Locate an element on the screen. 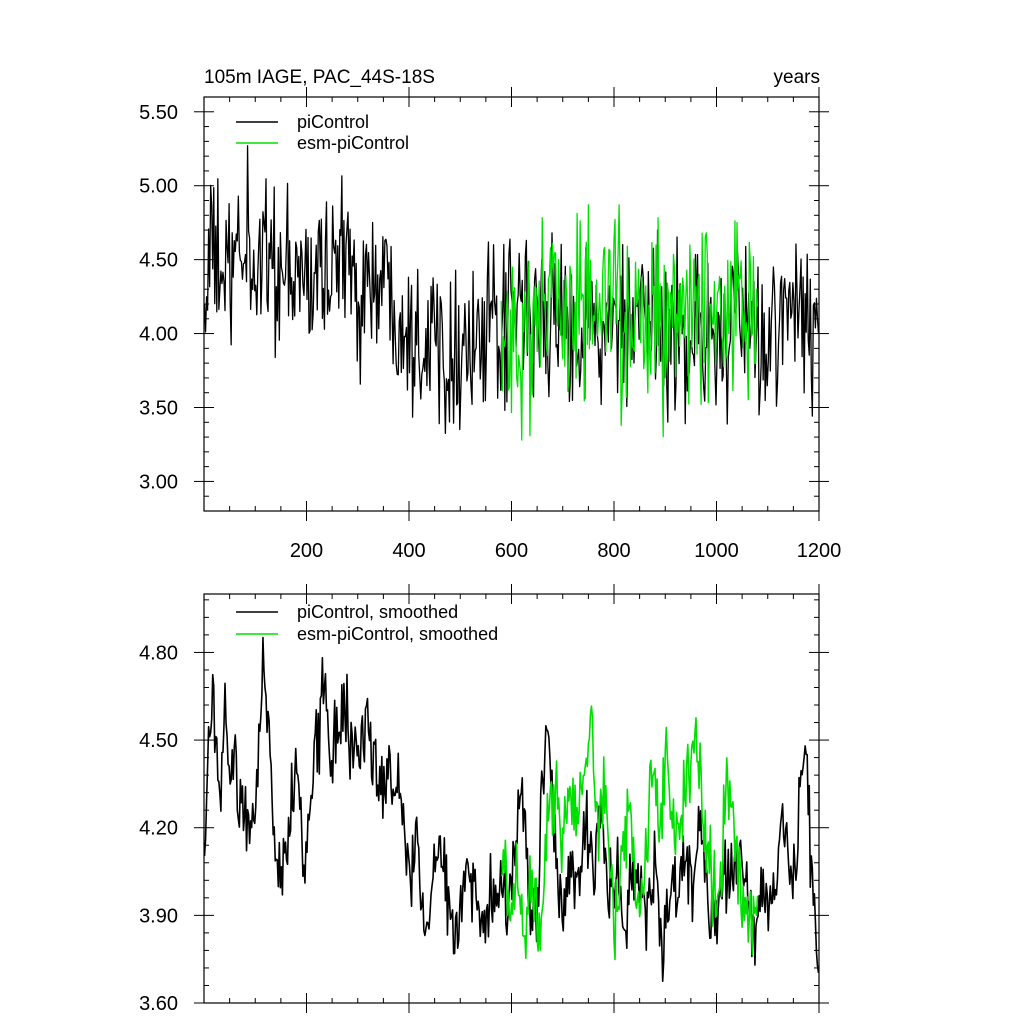 The image size is (1024, 1024). x-tick-label: 1000 is located at coordinates (716, 551).